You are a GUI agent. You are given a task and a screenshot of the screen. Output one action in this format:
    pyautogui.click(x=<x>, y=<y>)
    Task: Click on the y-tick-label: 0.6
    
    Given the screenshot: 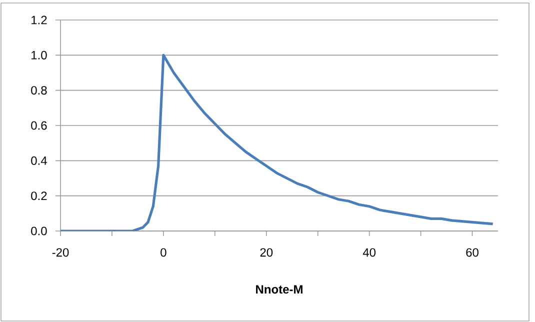 What is the action you would take?
    pyautogui.click(x=39, y=125)
    